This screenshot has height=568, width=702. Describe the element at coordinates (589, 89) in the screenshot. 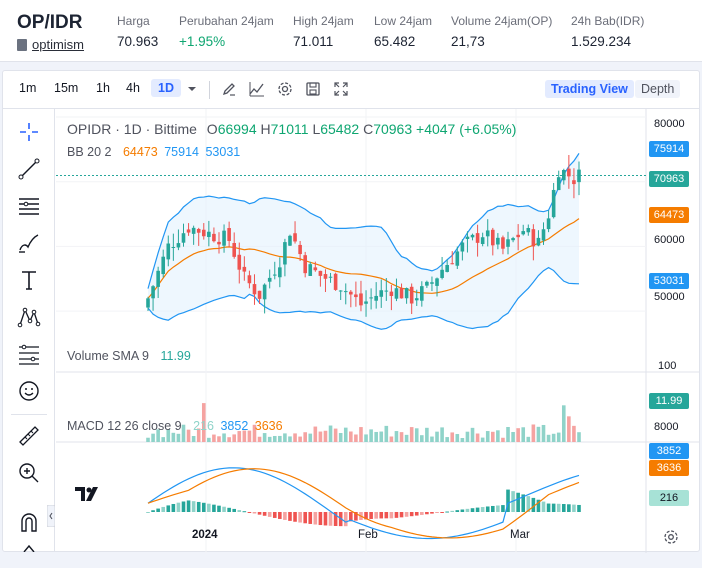

I see `trading-view-button: Trading View` at that location.